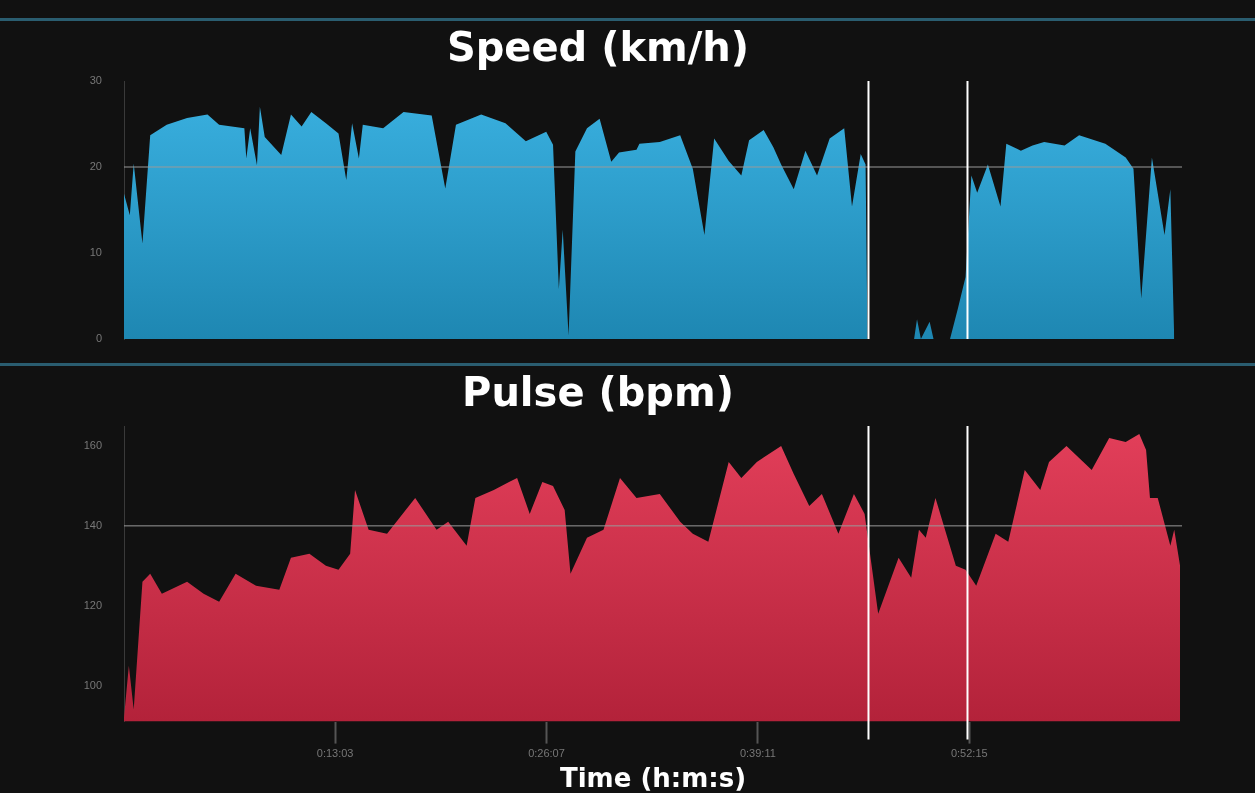  What do you see at coordinates (92, 604) in the screenshot?
I see `y-tick-label: 120` at bounding box center [92, 604].